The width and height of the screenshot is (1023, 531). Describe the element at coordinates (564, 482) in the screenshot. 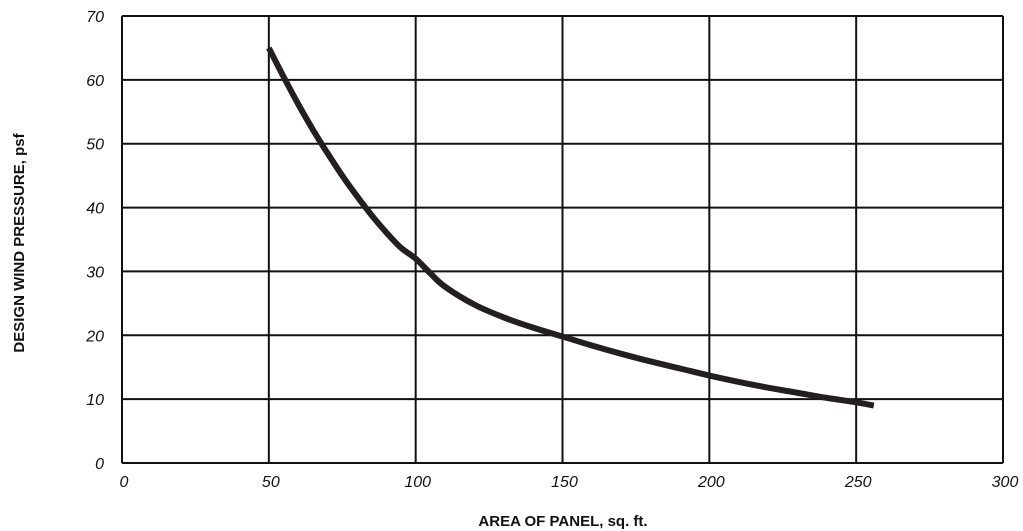

I see `x-tick-label-150: 150` at that location.